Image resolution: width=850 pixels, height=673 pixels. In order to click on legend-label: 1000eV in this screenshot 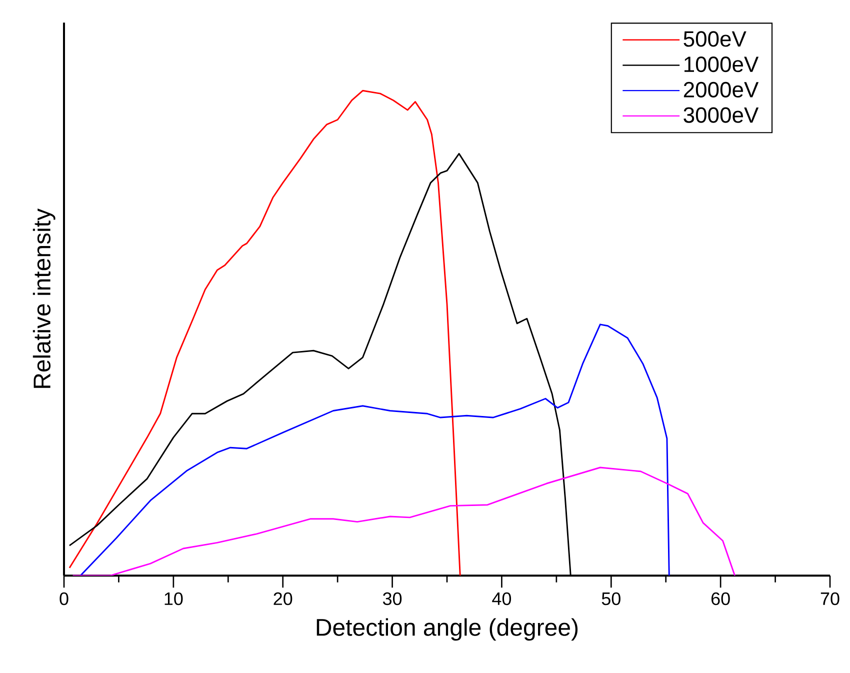, I will do `click(721, 64)`.